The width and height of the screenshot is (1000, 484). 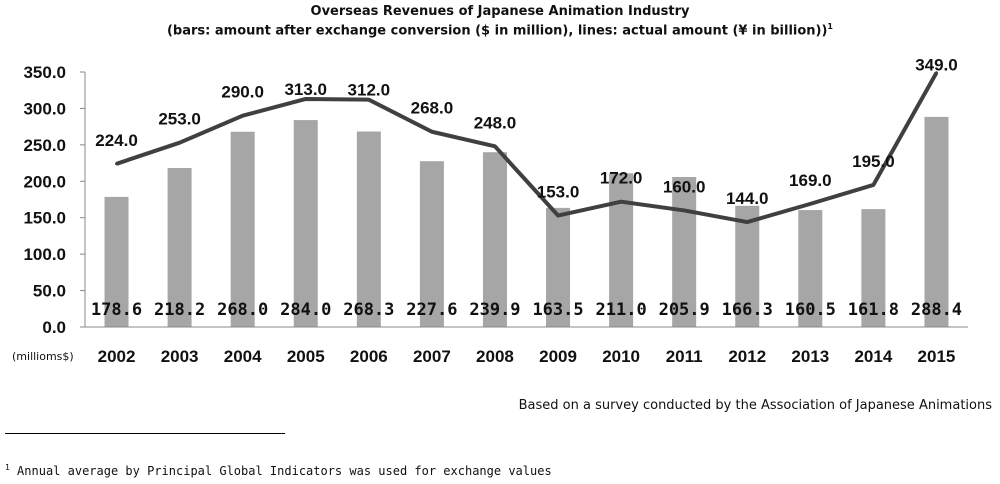 I want to click on bar-value-label: 239.9, so click(x=494, y=310).